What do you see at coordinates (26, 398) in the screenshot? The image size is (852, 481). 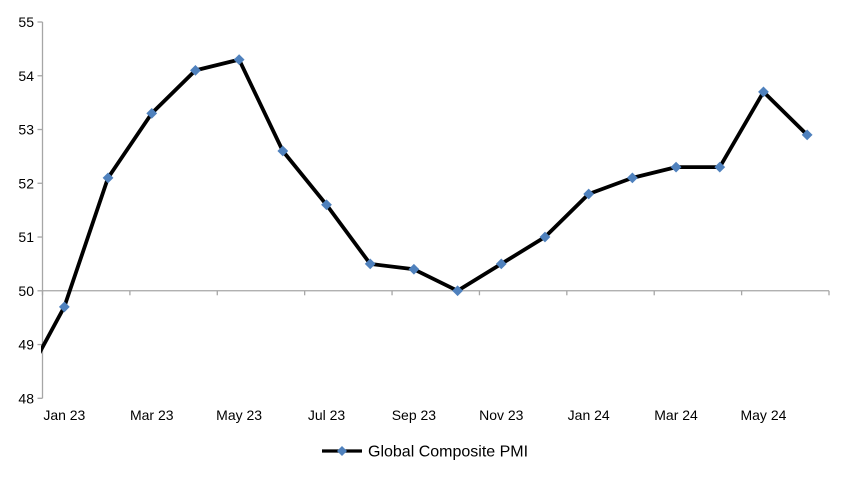 I see `y-axis-tick-label: 48` at bounding box center [26, 398].